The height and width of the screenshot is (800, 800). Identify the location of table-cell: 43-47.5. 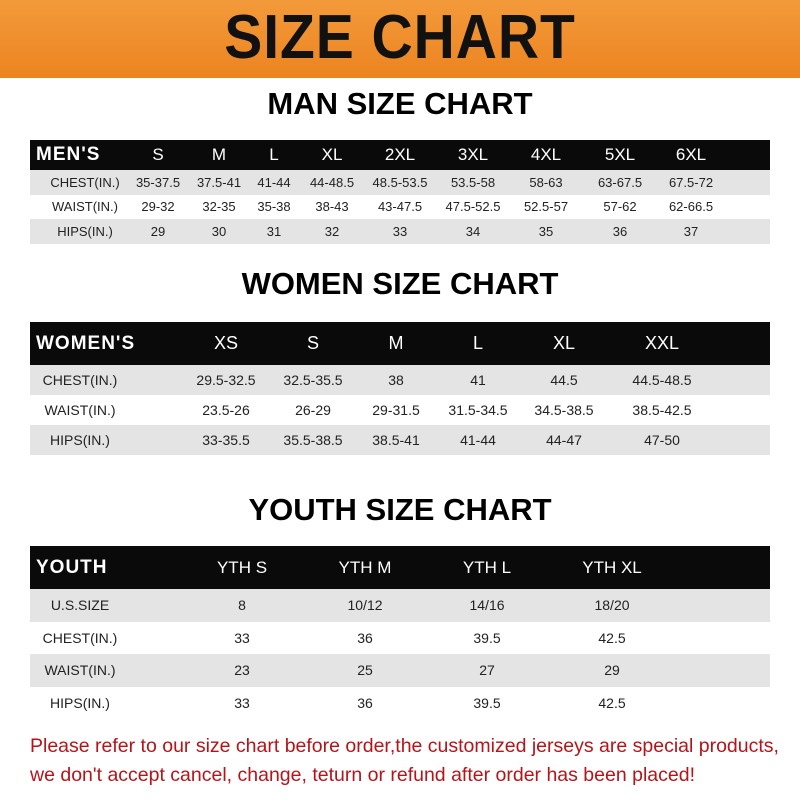
(400, 207).